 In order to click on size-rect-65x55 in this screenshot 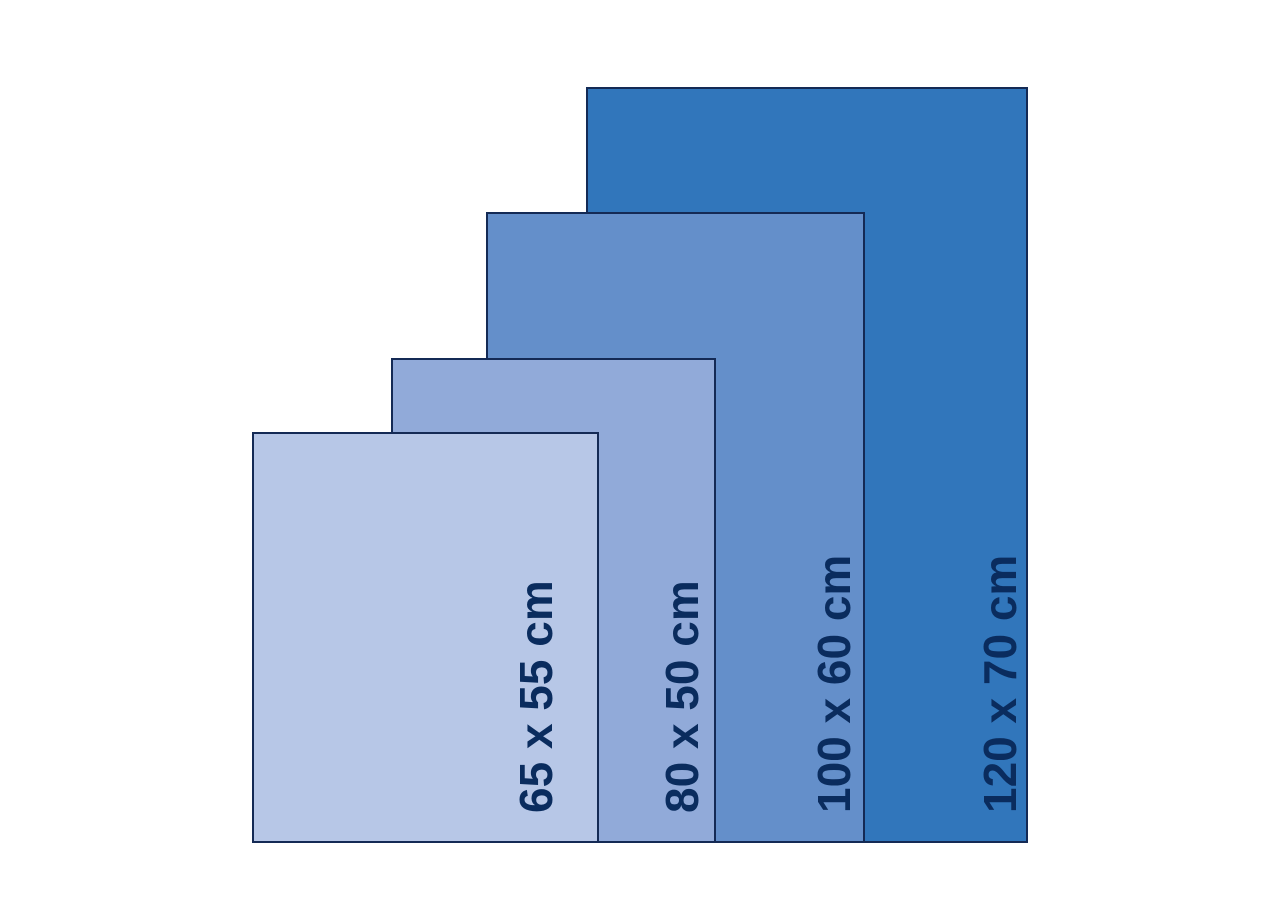, I will do `click(425, 637)`.